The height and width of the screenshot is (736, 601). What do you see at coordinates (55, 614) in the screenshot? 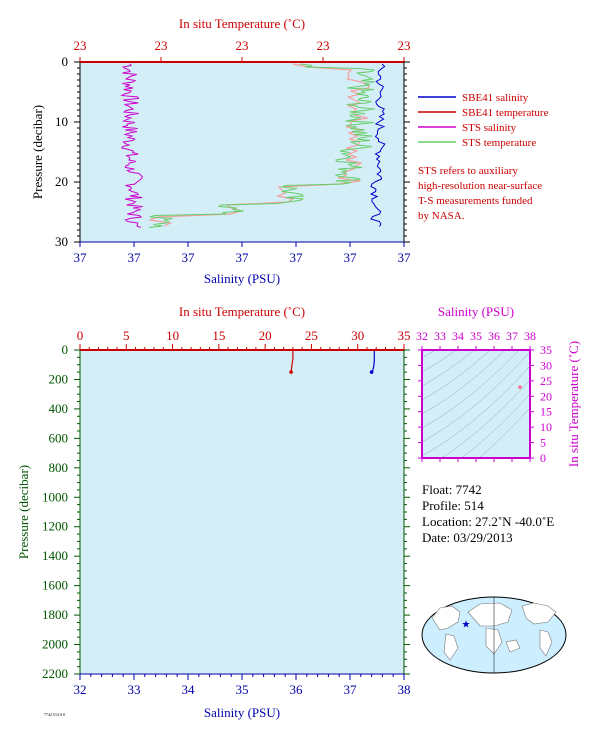
I see `main-pressure-tick-label: 1800` at bounding box center [55, 614].